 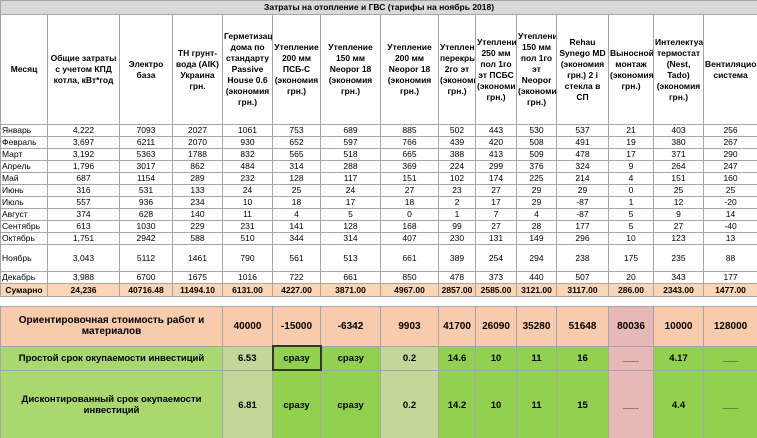 What do you see at coordinates (409, 226) in the screenshot?
I see `cell: 168` at bounding box center [409, 226].